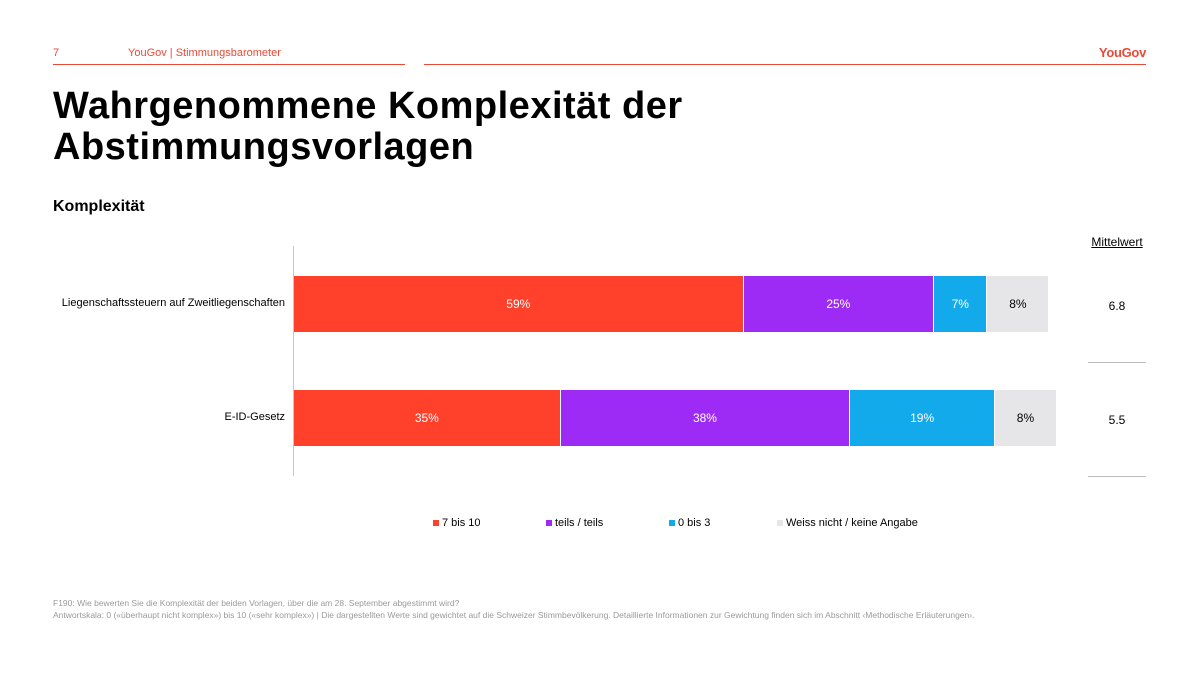 Image resolution: width=1200 pixels, height=674 pixels. I want to click on bar-segment: 19%, so click(922, 418).